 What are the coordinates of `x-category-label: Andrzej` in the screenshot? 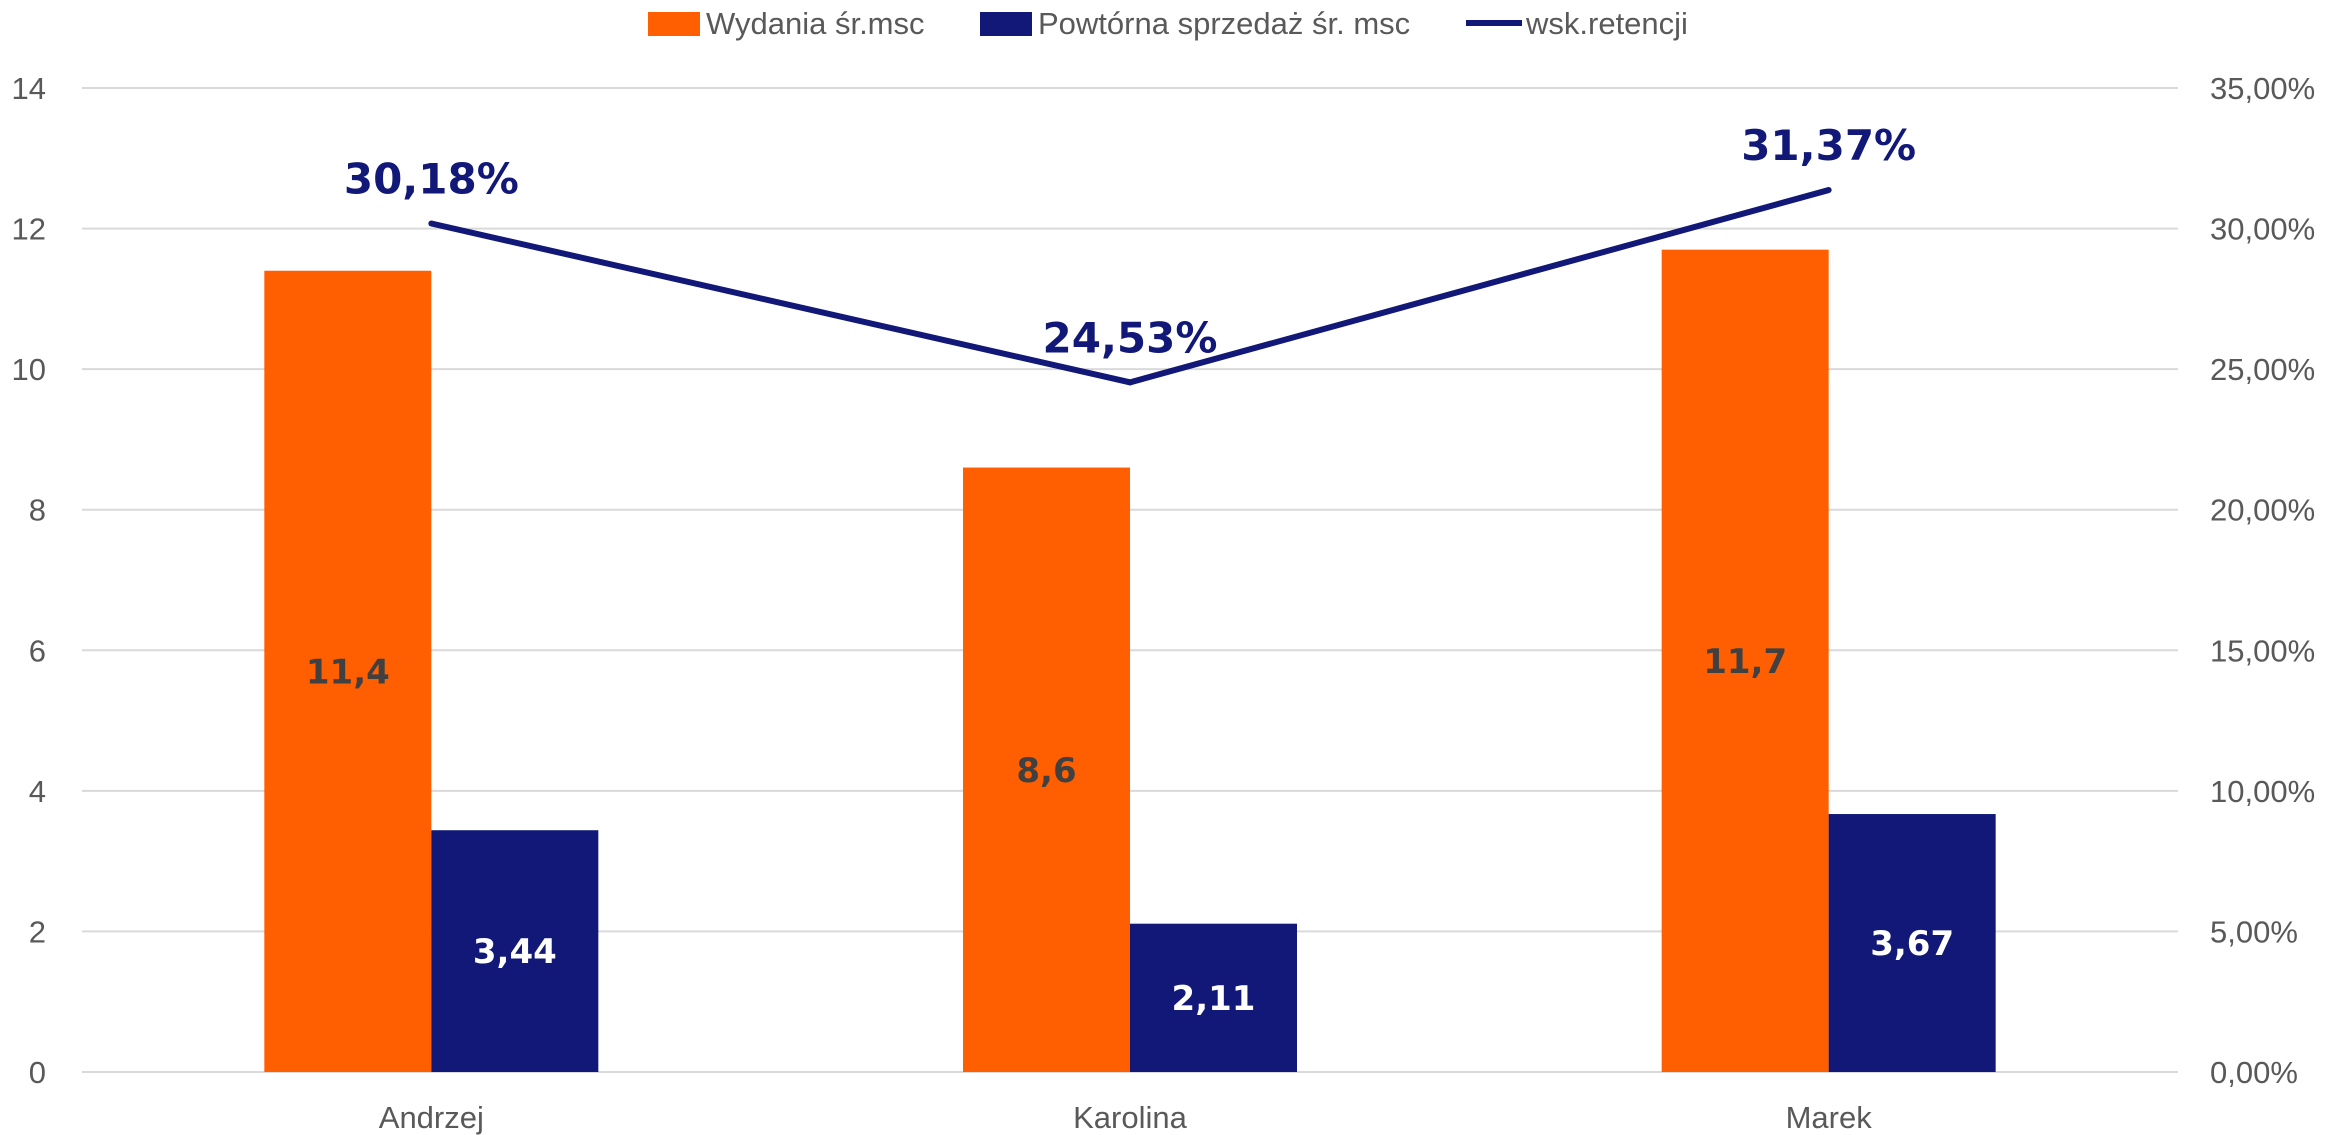 It's located at (431, 1117).